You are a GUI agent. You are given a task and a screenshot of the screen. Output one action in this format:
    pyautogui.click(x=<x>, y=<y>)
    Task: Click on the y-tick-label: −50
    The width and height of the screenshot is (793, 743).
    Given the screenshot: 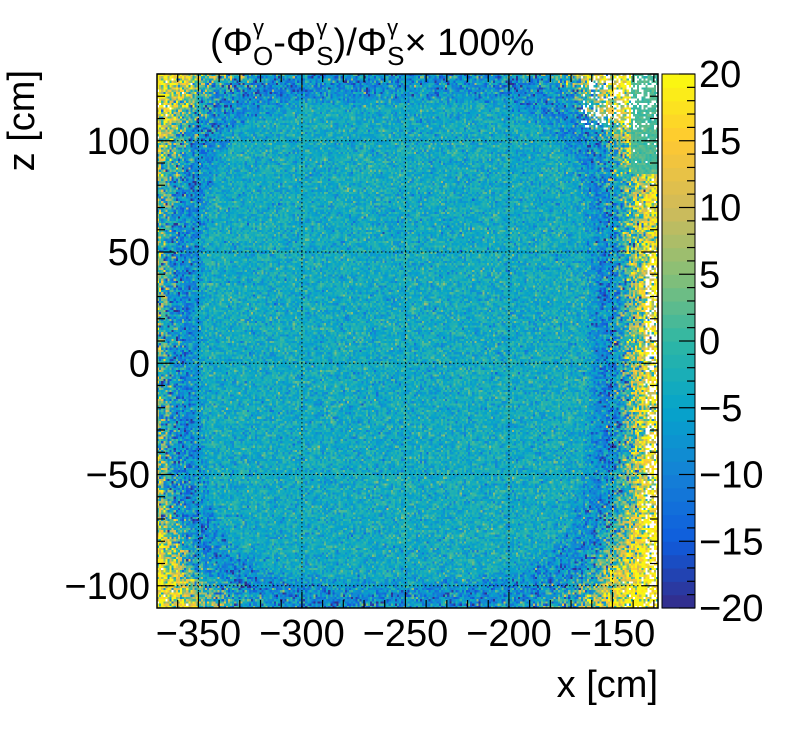 What is the action you would take?
    pyautogui.click(x=118, y=476)
    